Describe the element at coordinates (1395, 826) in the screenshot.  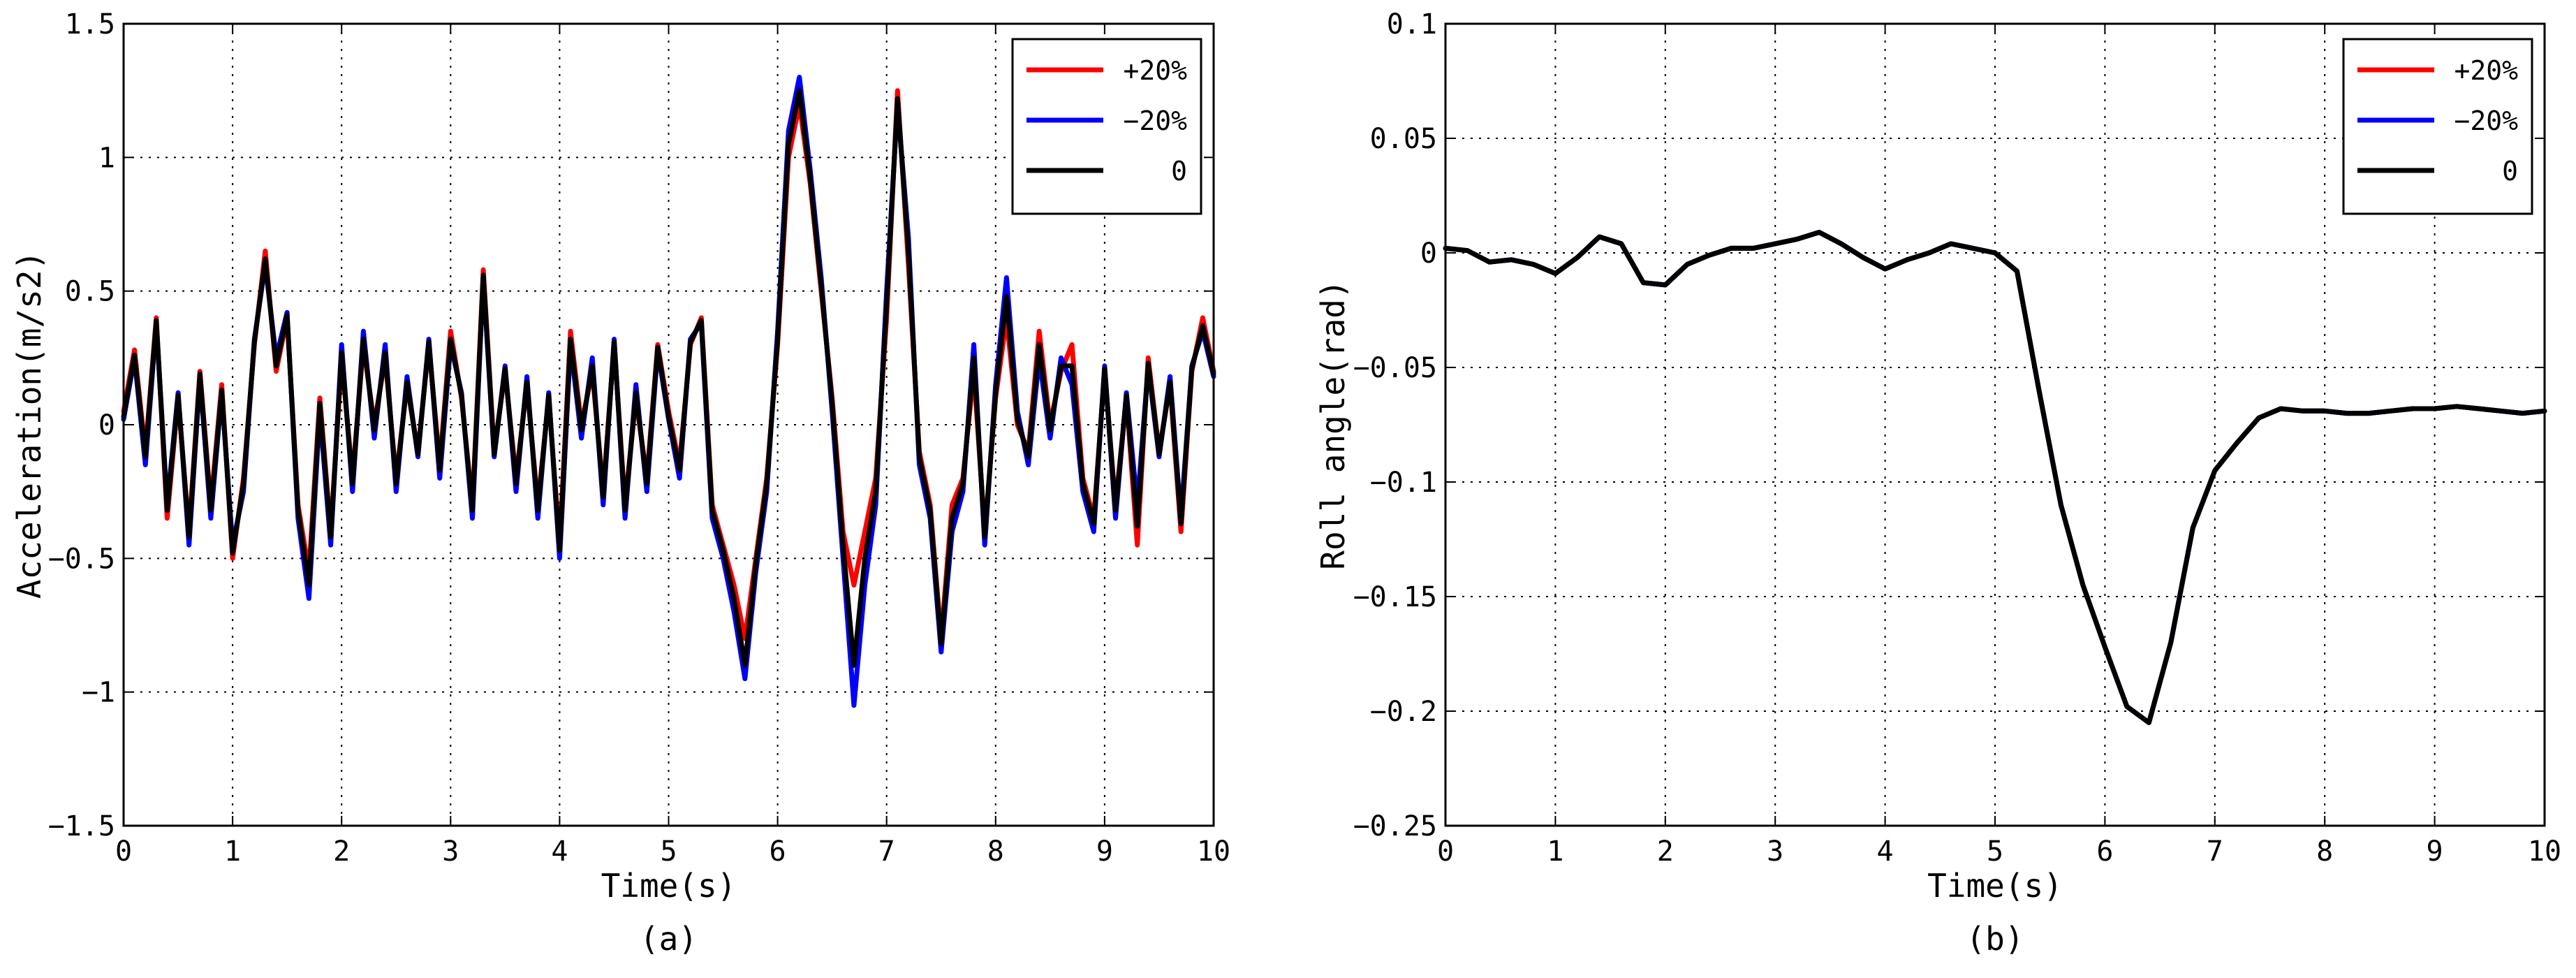
I see `y-tick-label: −0.25` at that location.